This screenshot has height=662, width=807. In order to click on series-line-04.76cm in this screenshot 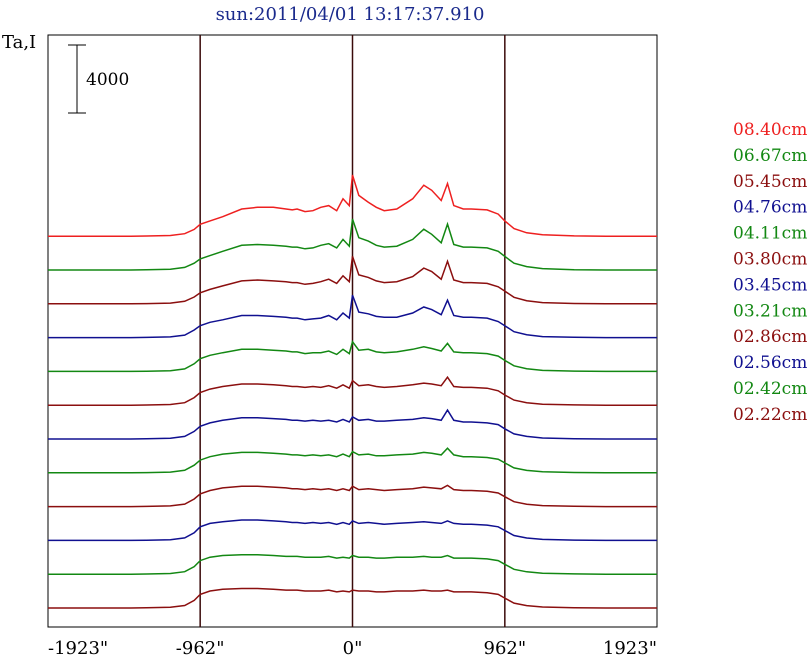, I will do `click(352, 316)`.